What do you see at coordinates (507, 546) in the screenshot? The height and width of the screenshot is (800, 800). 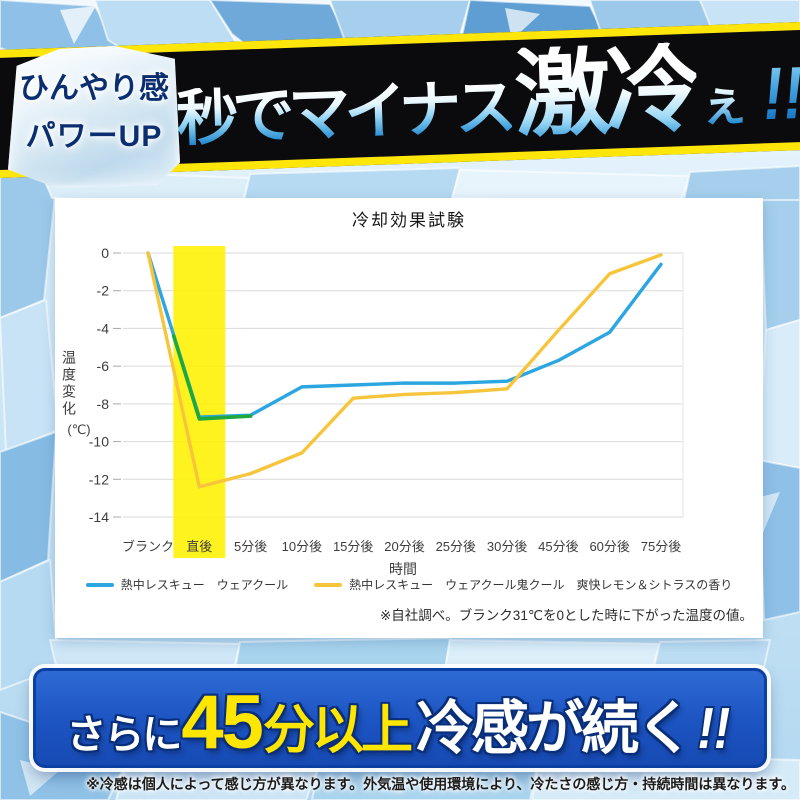 I see `x-tick-label: 30分後` at bounding box center [507, 546].